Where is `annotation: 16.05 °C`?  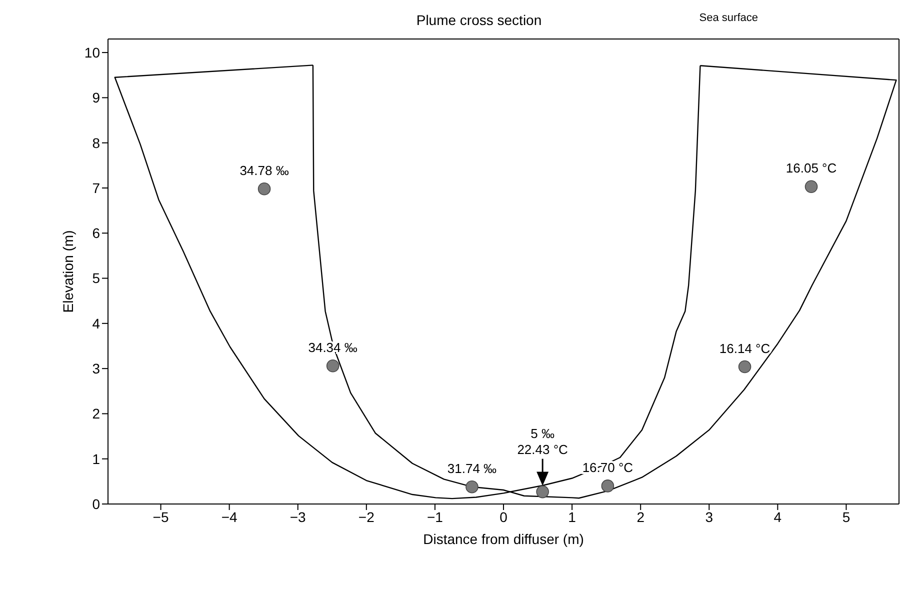 annotation: 16.05 °C is located at coordinates (811, 168).